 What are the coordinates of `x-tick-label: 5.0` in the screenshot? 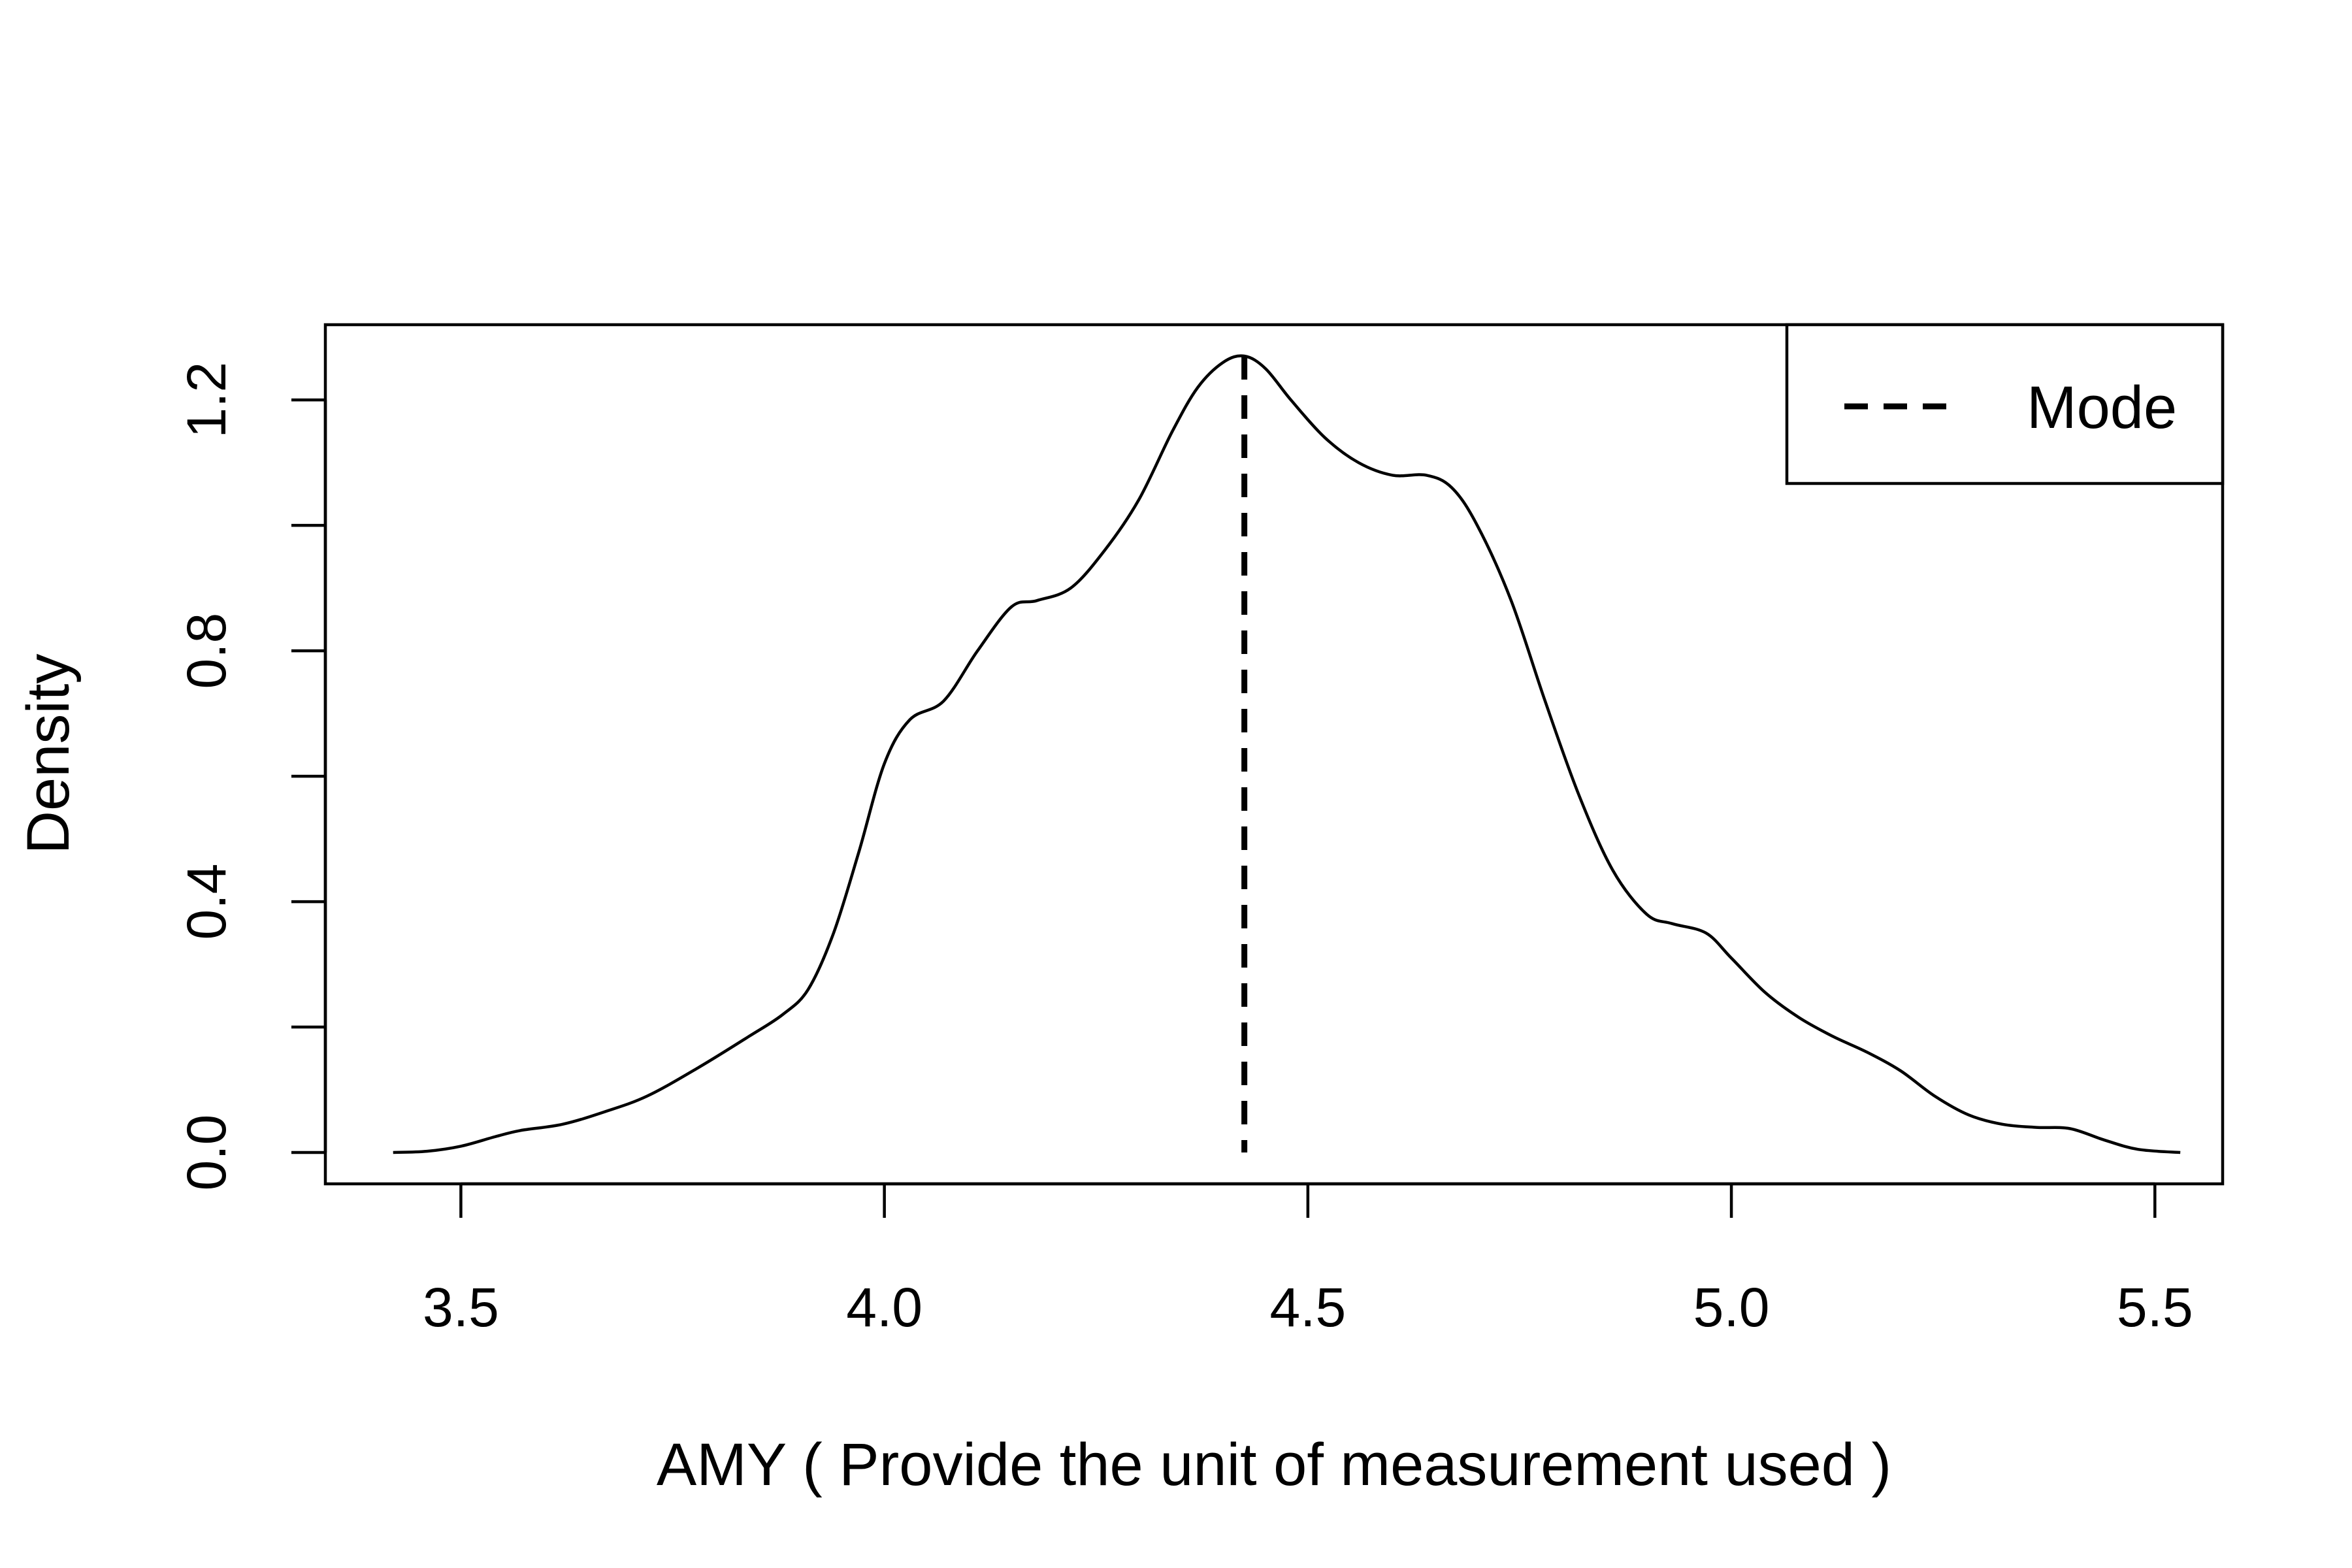 It's located at (1731, 1307).